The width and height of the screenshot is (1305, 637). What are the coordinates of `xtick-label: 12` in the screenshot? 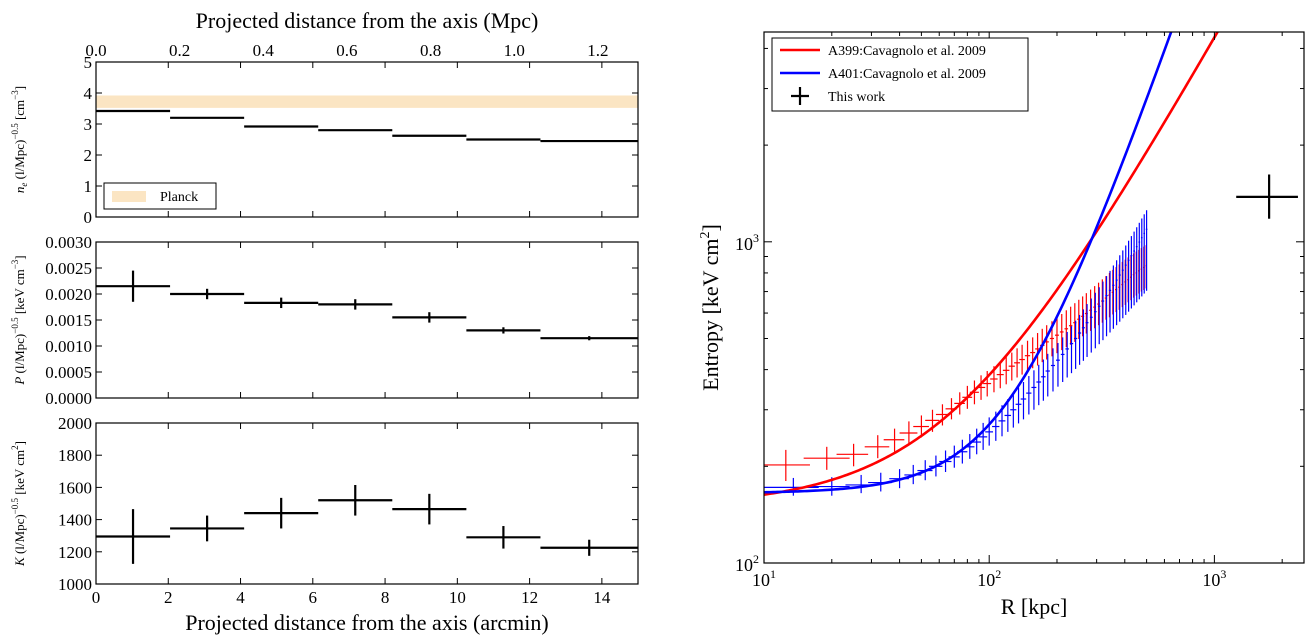 It's located at (529, 597).